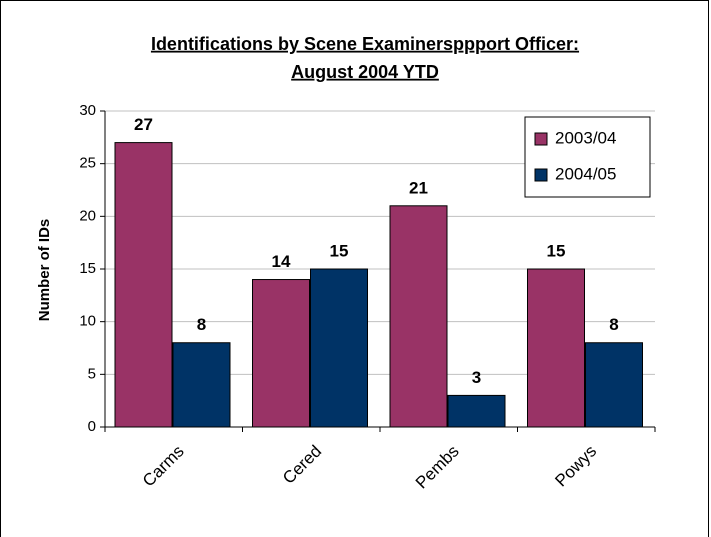 The height and width of the screenshot is (537, 711). Describe the element at coordinates (143, 124) in the screenshot. I see `value-label: 27` at that location.